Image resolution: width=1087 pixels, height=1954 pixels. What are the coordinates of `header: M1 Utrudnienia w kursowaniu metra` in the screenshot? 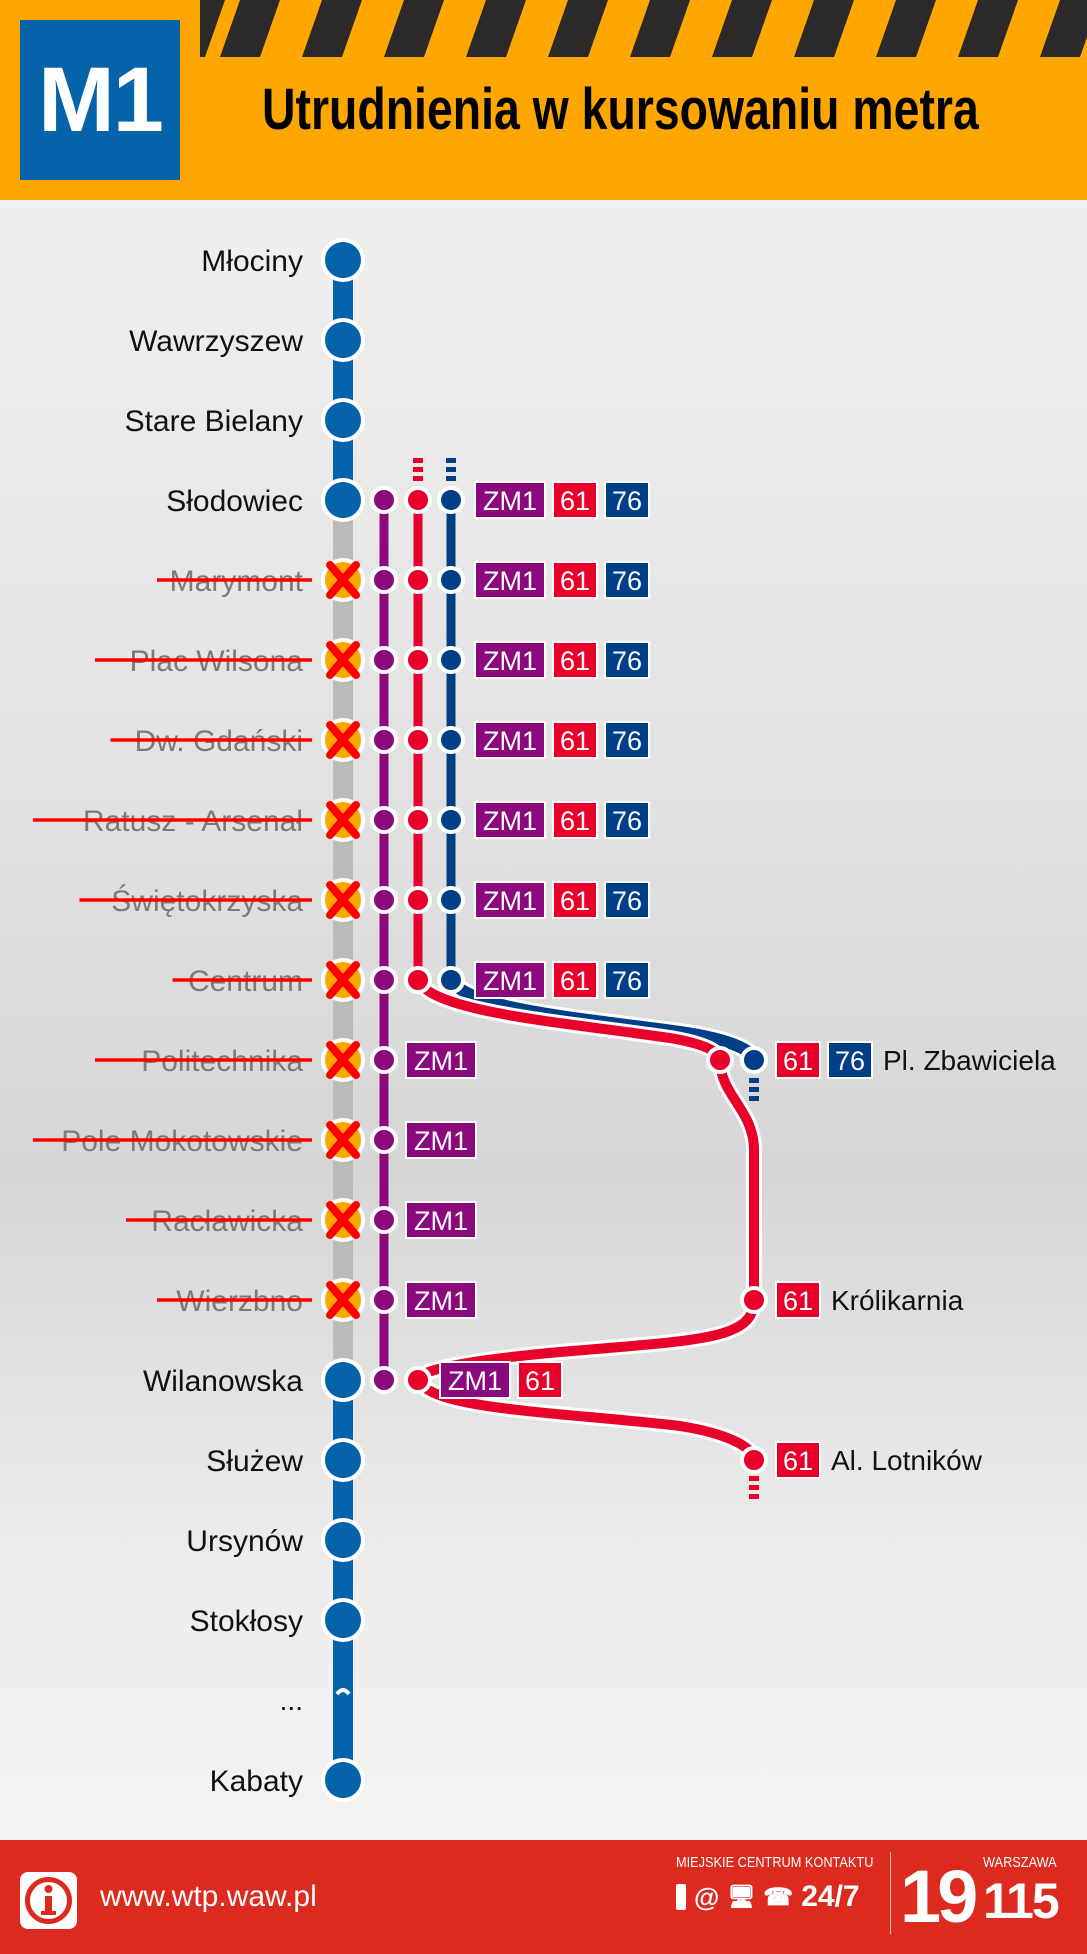 It's located at (543, 100).